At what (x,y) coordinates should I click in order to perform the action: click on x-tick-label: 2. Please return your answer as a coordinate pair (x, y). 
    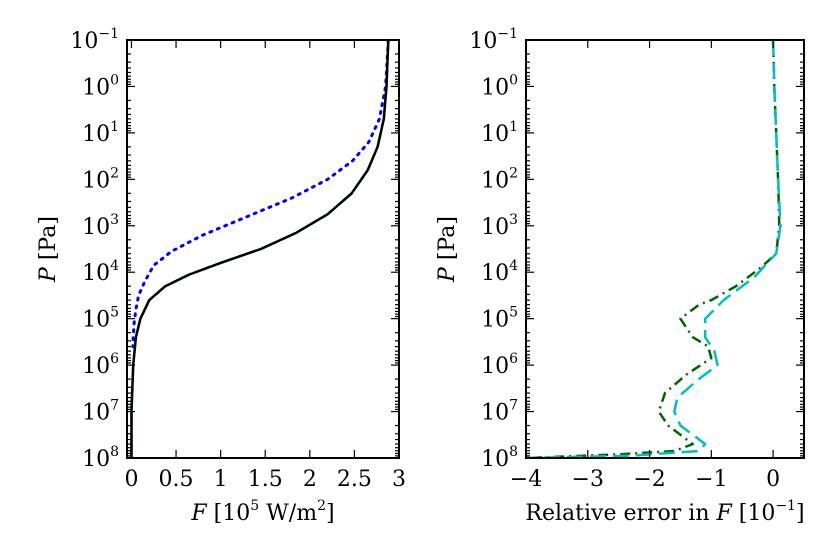
    Looking at the image, I should click on (310, 479).